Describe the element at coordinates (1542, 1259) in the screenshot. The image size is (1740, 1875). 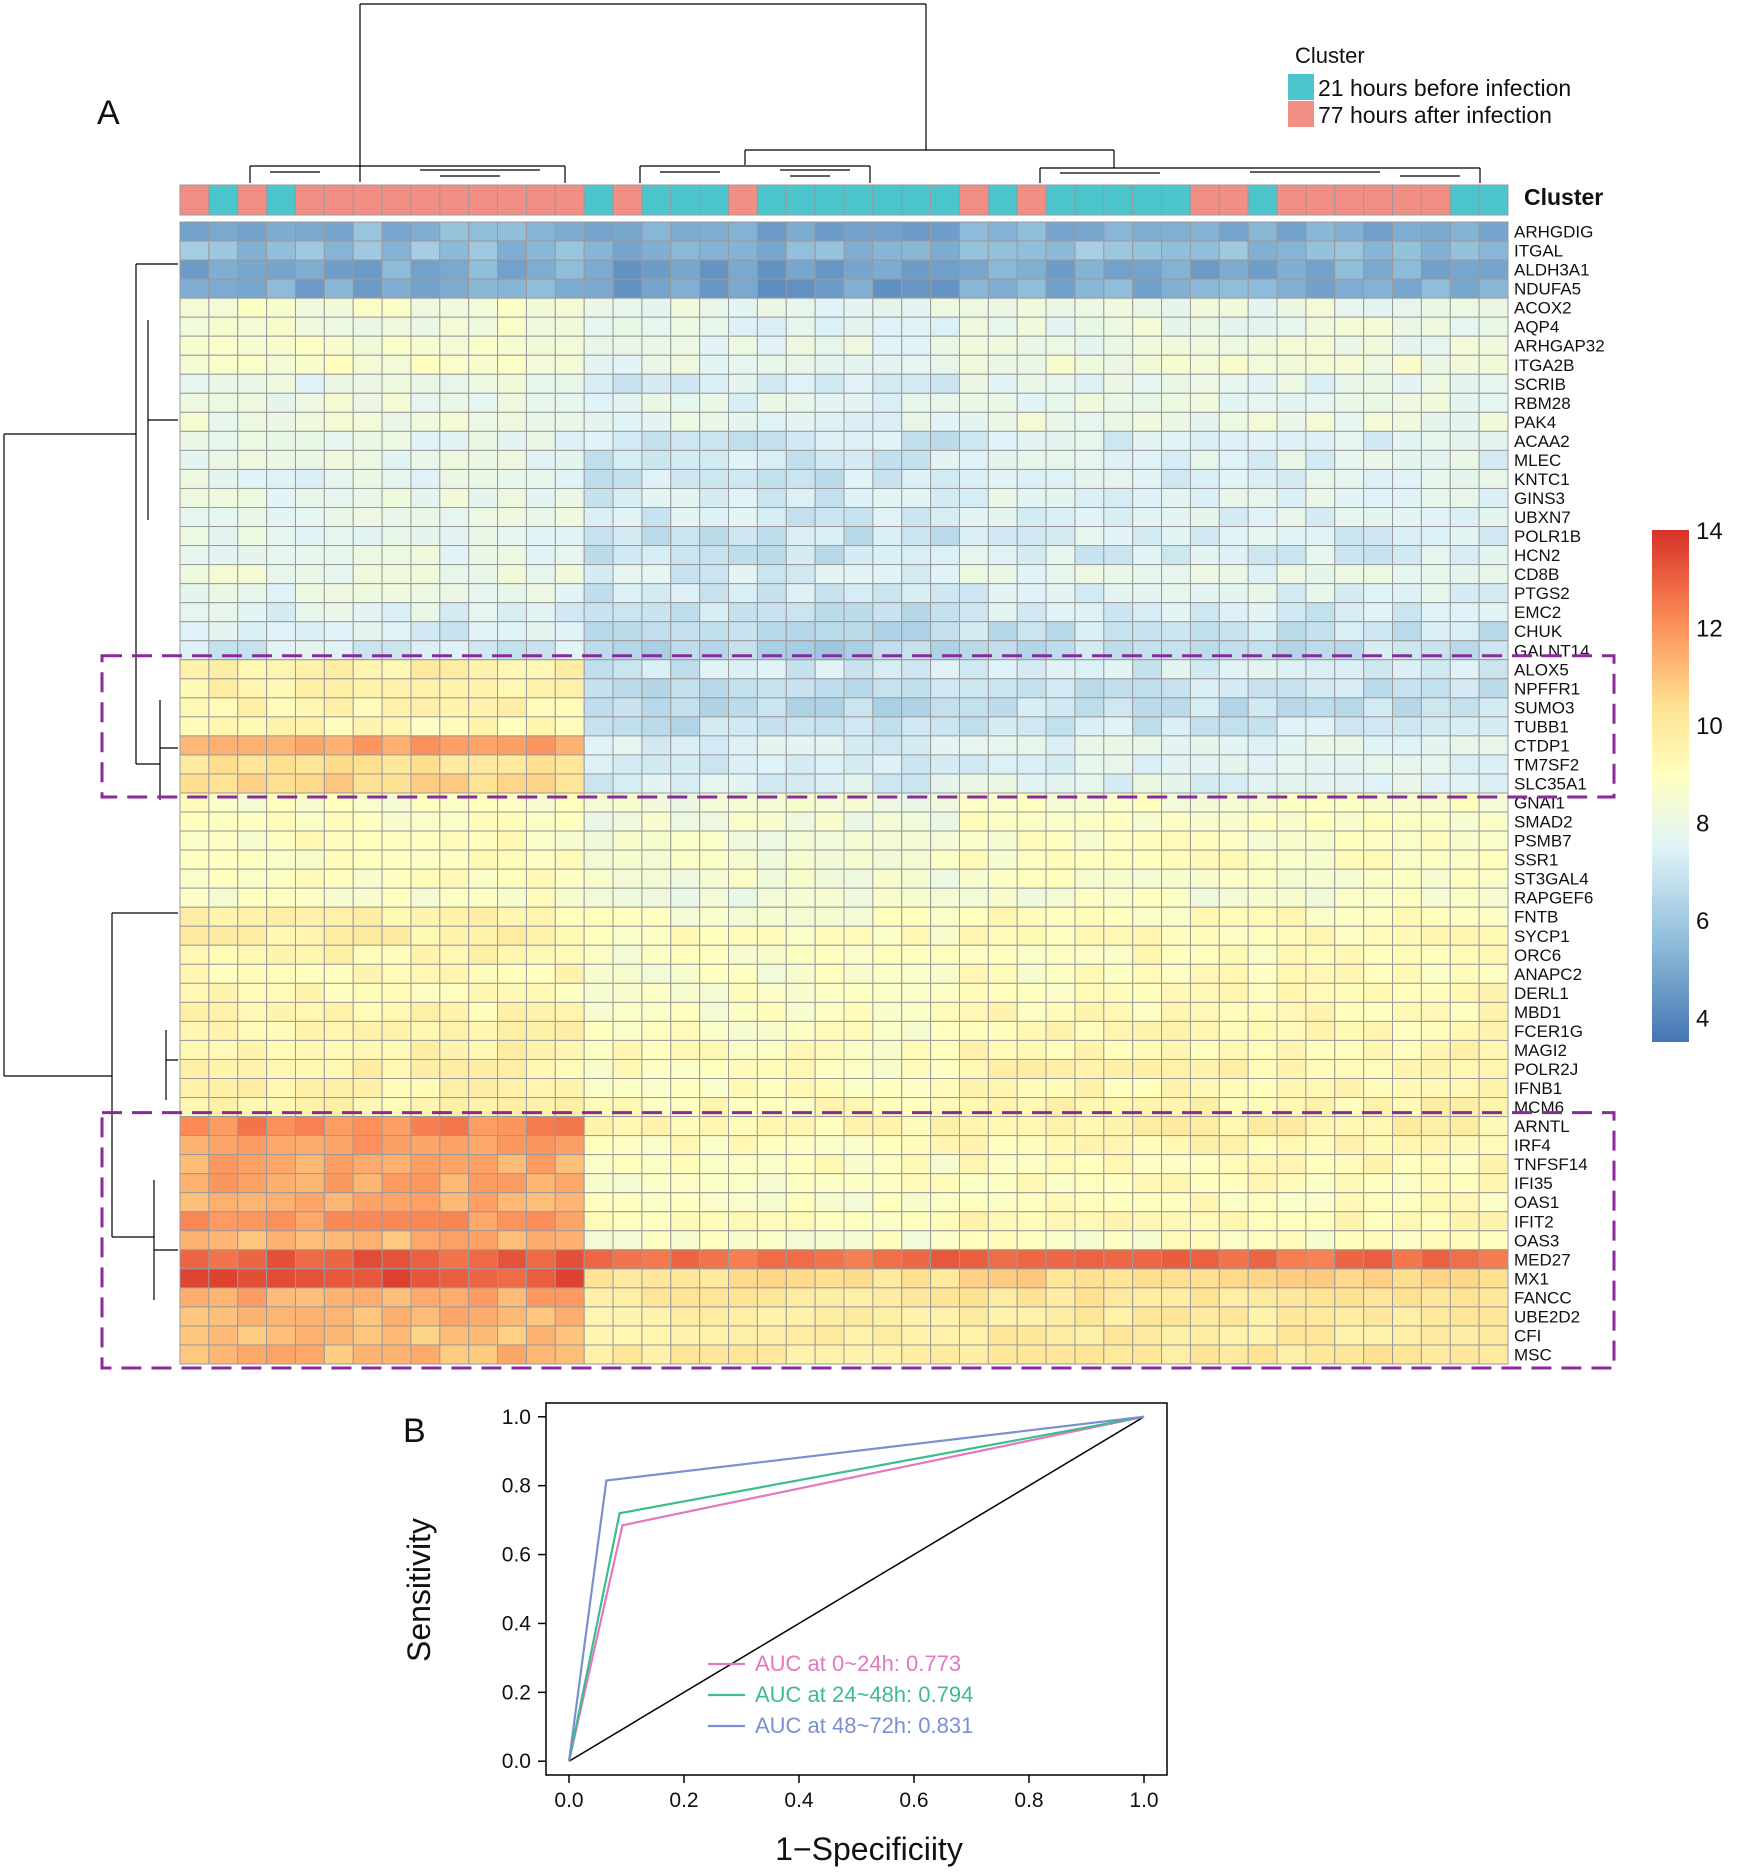
I see `gene-label: MED27` at that location.